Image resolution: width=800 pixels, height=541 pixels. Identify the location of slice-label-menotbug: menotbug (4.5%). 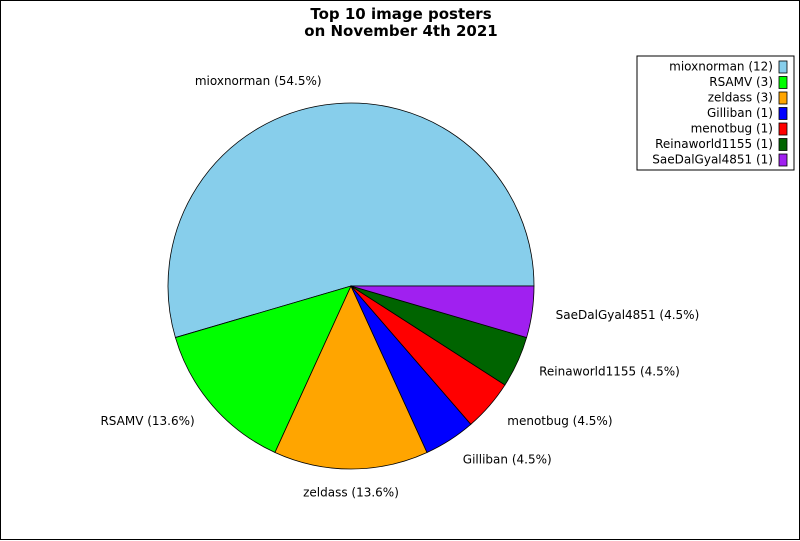
(559, 421).